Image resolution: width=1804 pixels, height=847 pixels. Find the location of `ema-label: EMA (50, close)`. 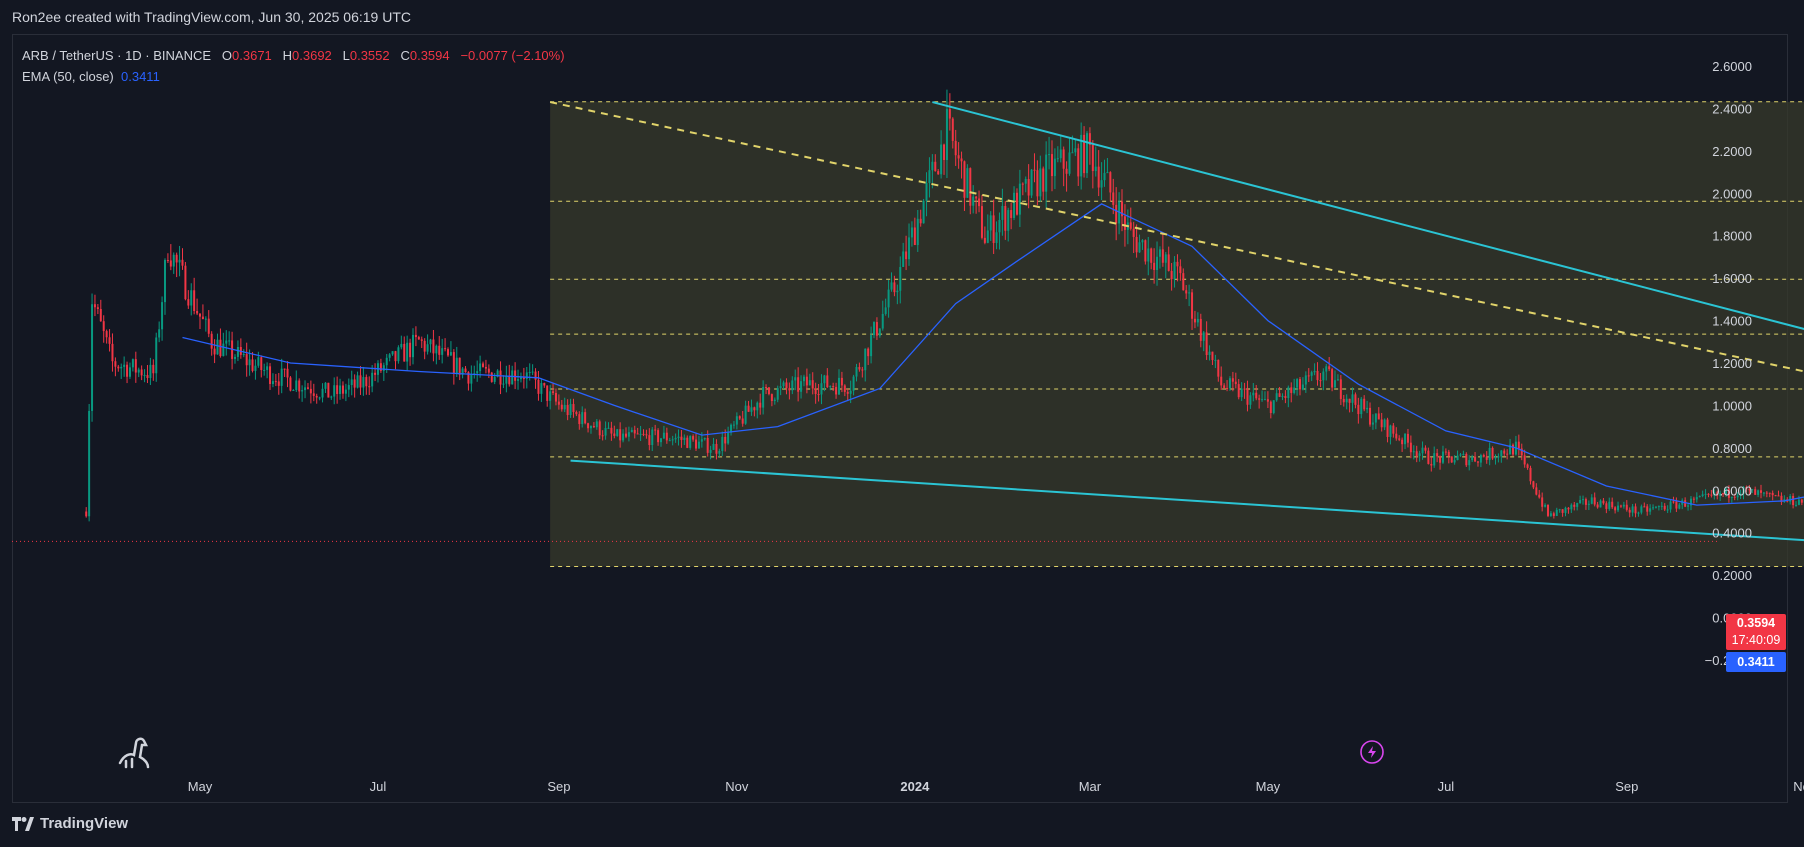

ema-label: EMA (50, close) is located at coordinates (68, 76).